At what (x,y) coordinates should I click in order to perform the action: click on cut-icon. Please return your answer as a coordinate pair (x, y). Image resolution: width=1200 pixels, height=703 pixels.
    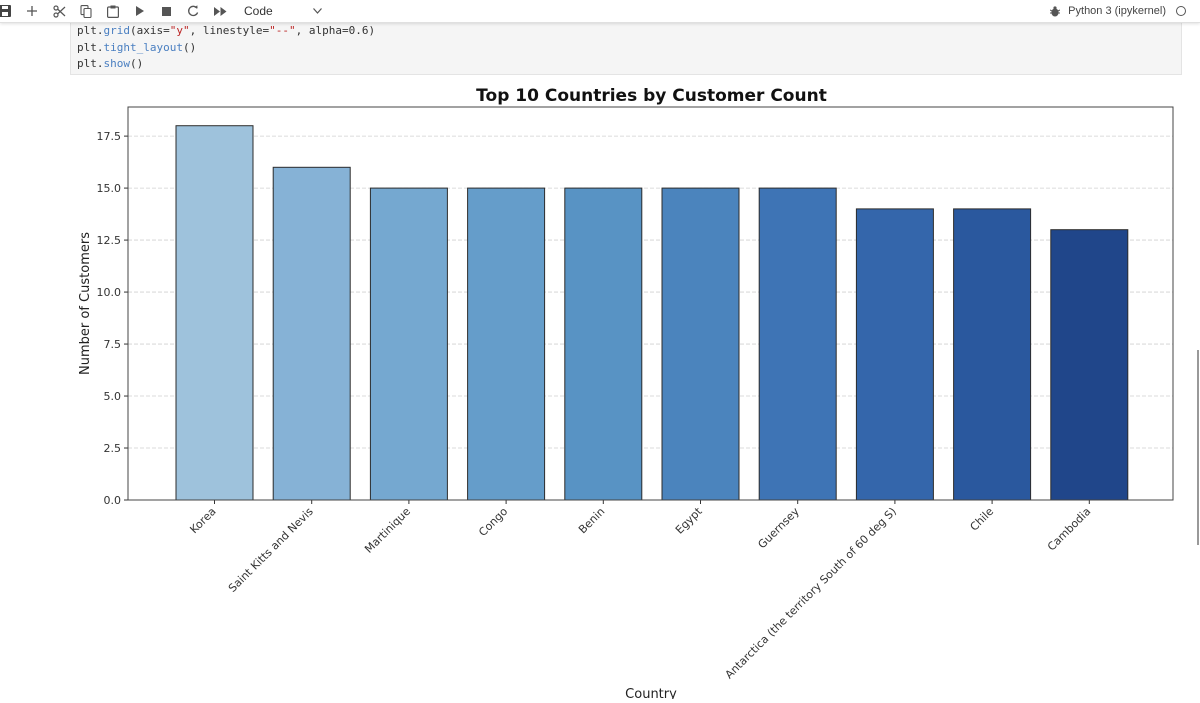
    Looking at the image, I should click on (59, 11).